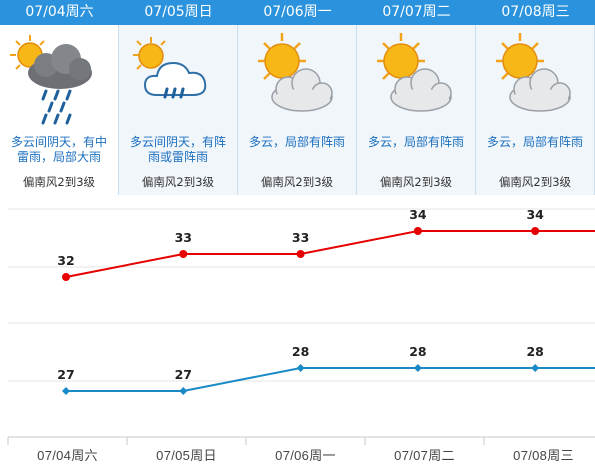 The height and width of the screenshot is (472, 595). Describe the element at coordinates (60, 66) in the screenshot. I see `dark-cloud-icon` at that location.